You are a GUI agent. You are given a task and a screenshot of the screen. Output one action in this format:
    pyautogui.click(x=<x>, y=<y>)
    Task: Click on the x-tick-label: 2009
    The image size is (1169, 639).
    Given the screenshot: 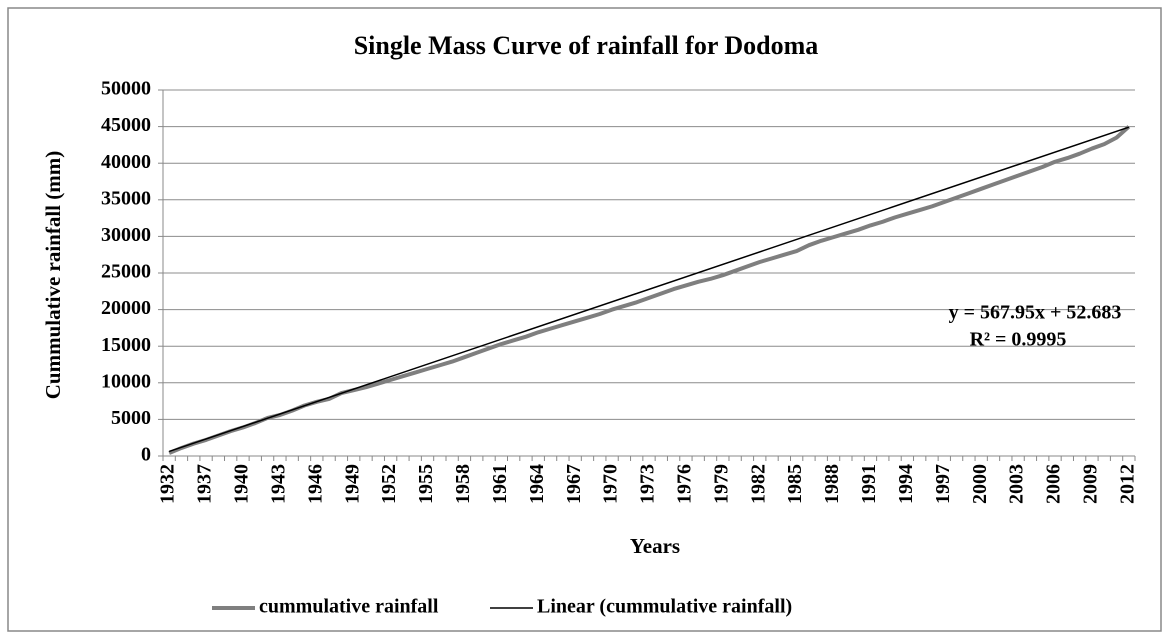 What is the action you would take?
    pyautogui.click(x=1091, y=484)
    